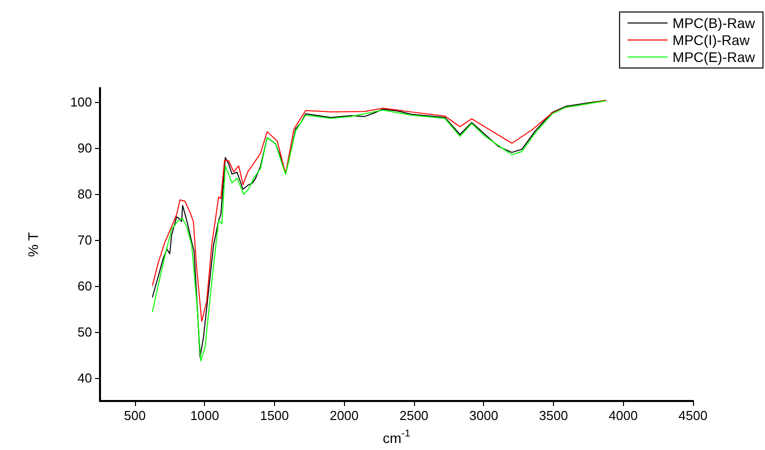  Describe the element at coordinates (623, 415) in the screenshot. I see `x-tick-label: 4000` at that location.